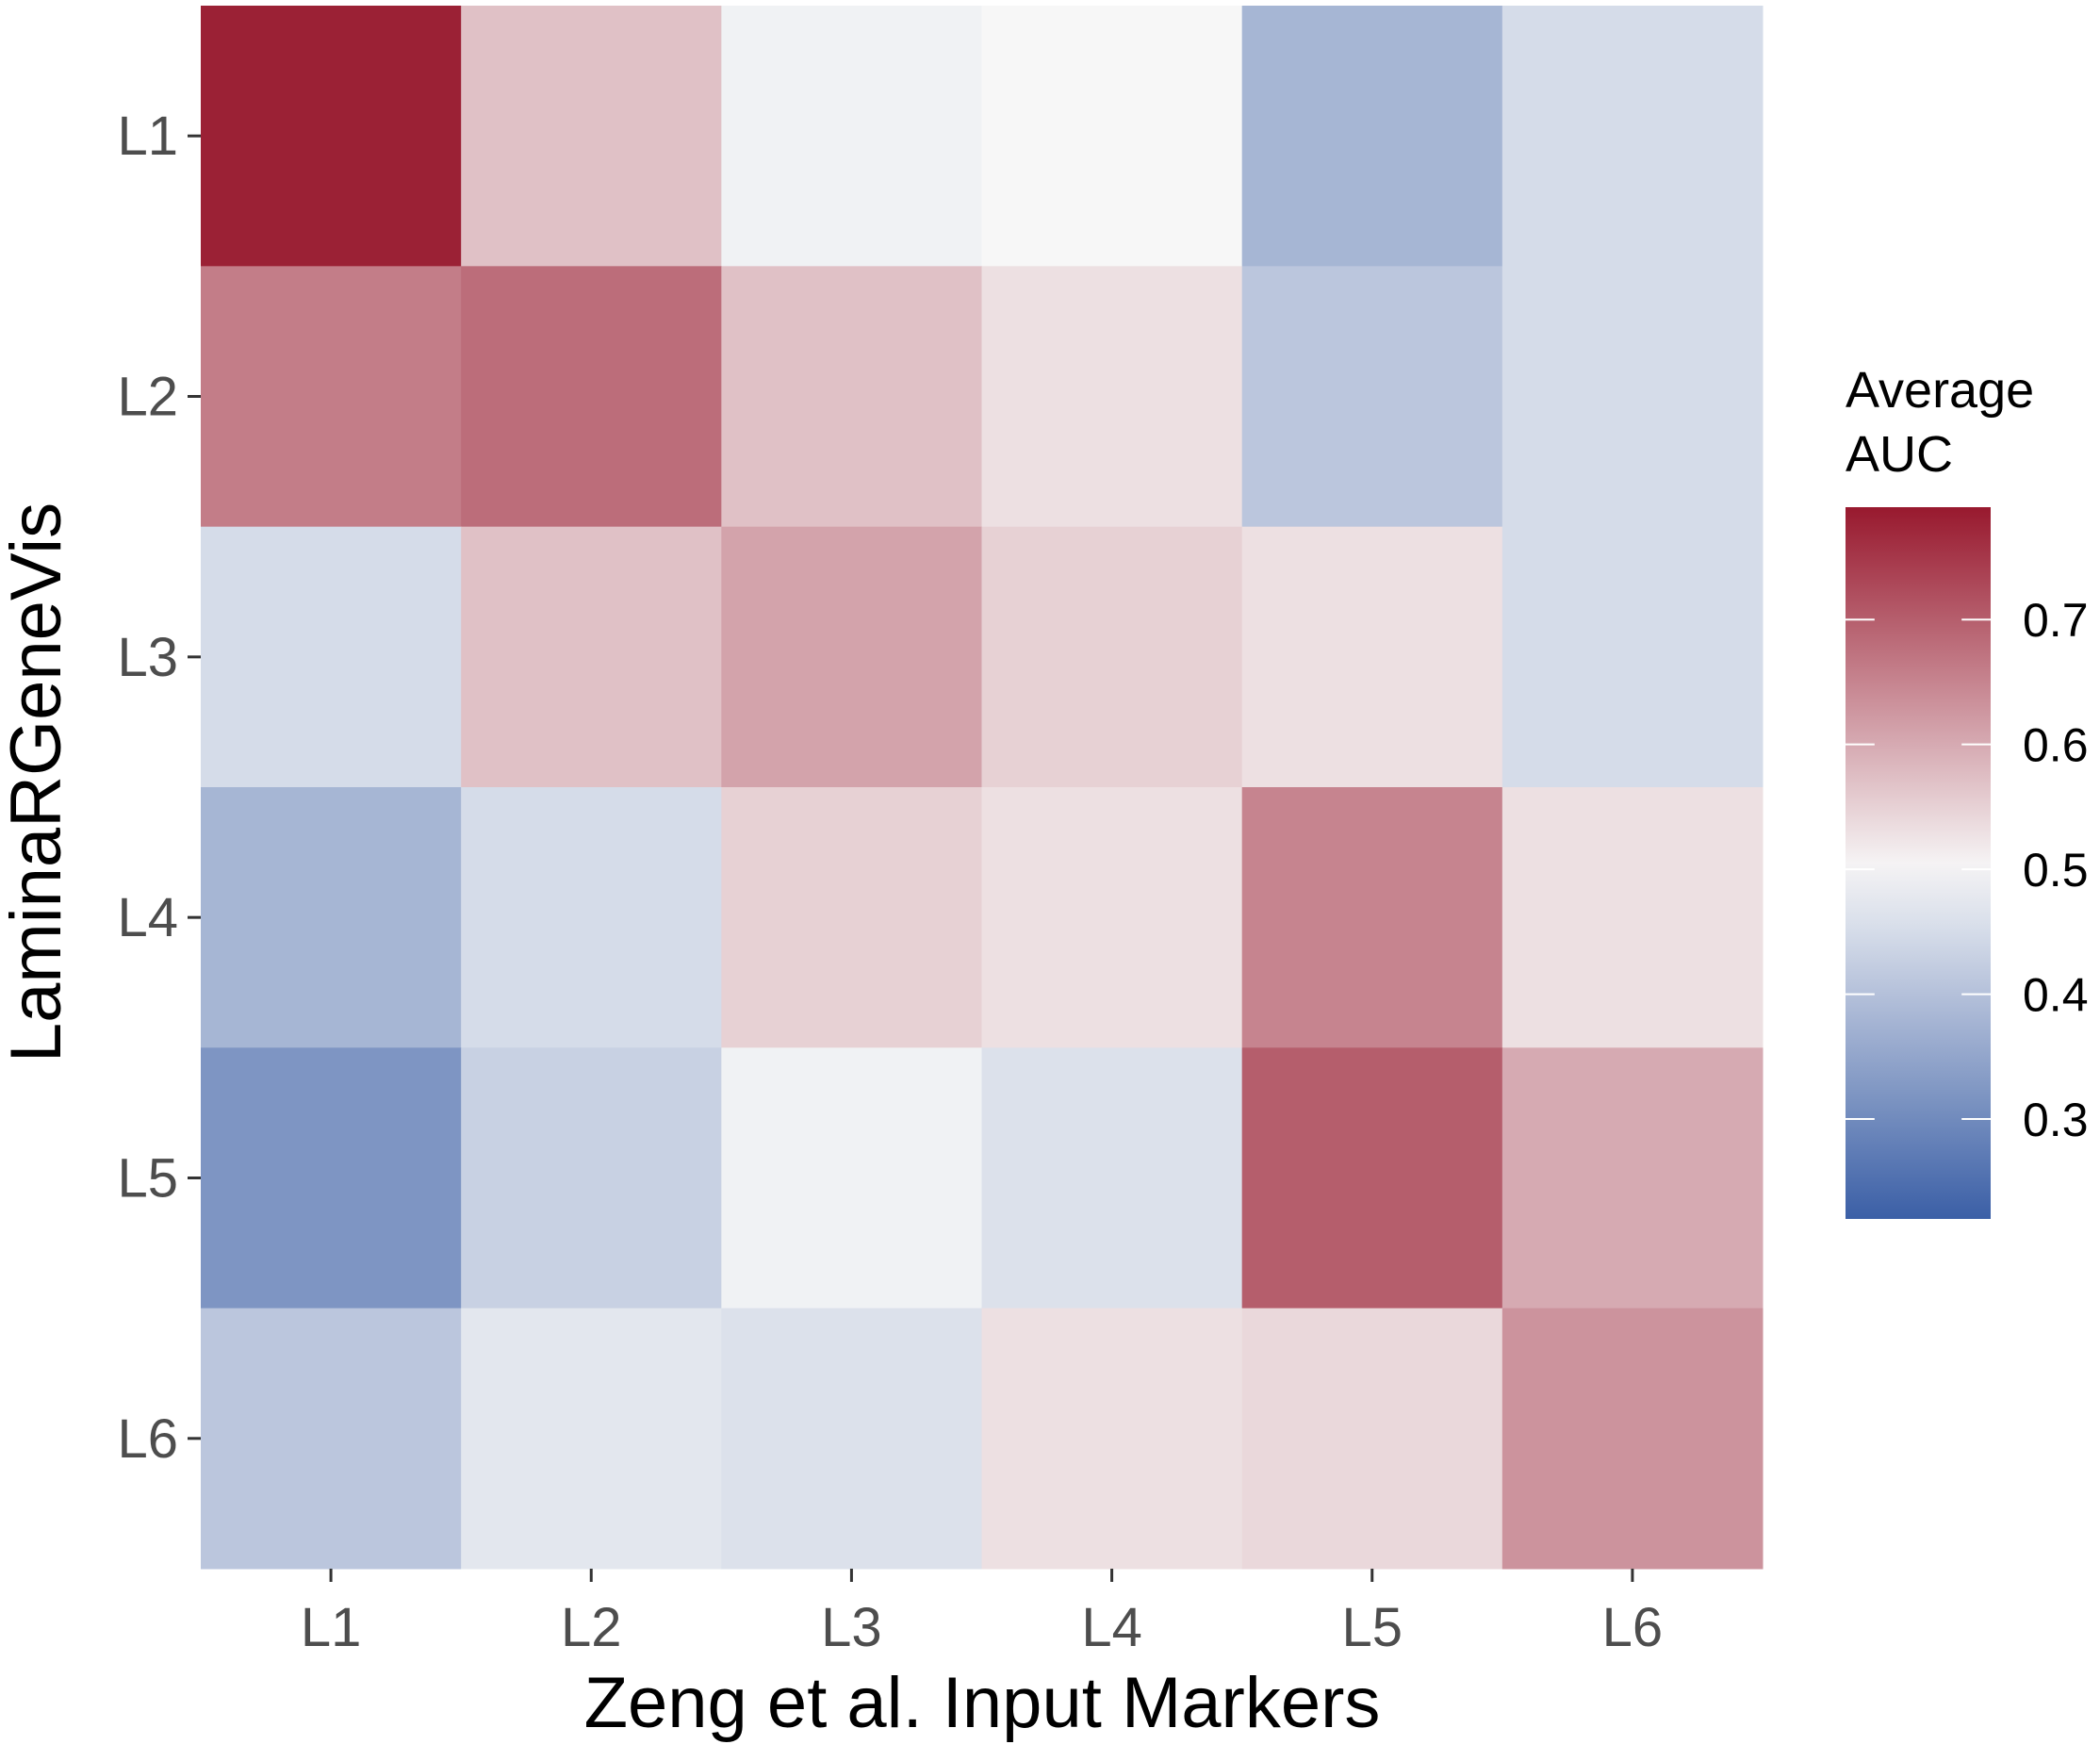  What do you see at coordinates (982, 1703) in the screenshot?
I see `x-axis-title: Zeng et al. Input Markers` at bounding box center [982, 1703].